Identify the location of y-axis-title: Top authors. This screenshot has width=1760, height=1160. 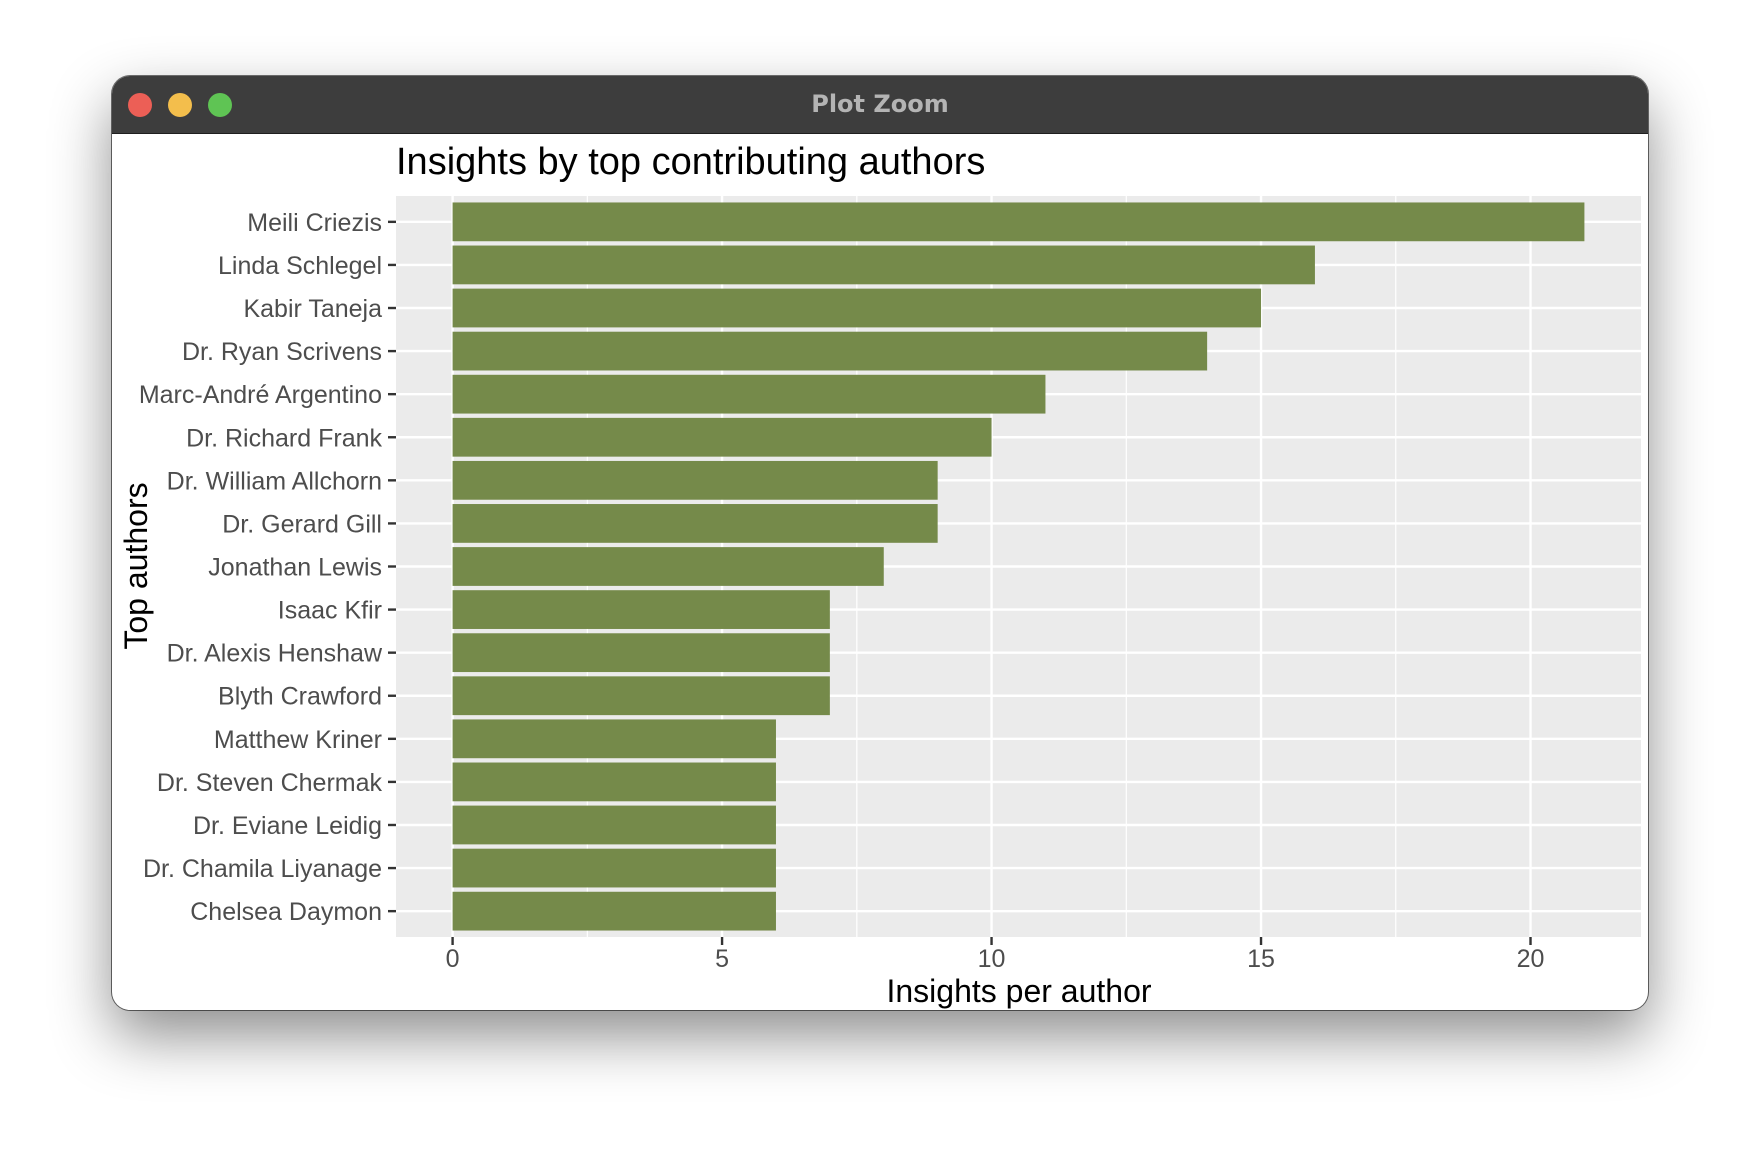
(136, 565).